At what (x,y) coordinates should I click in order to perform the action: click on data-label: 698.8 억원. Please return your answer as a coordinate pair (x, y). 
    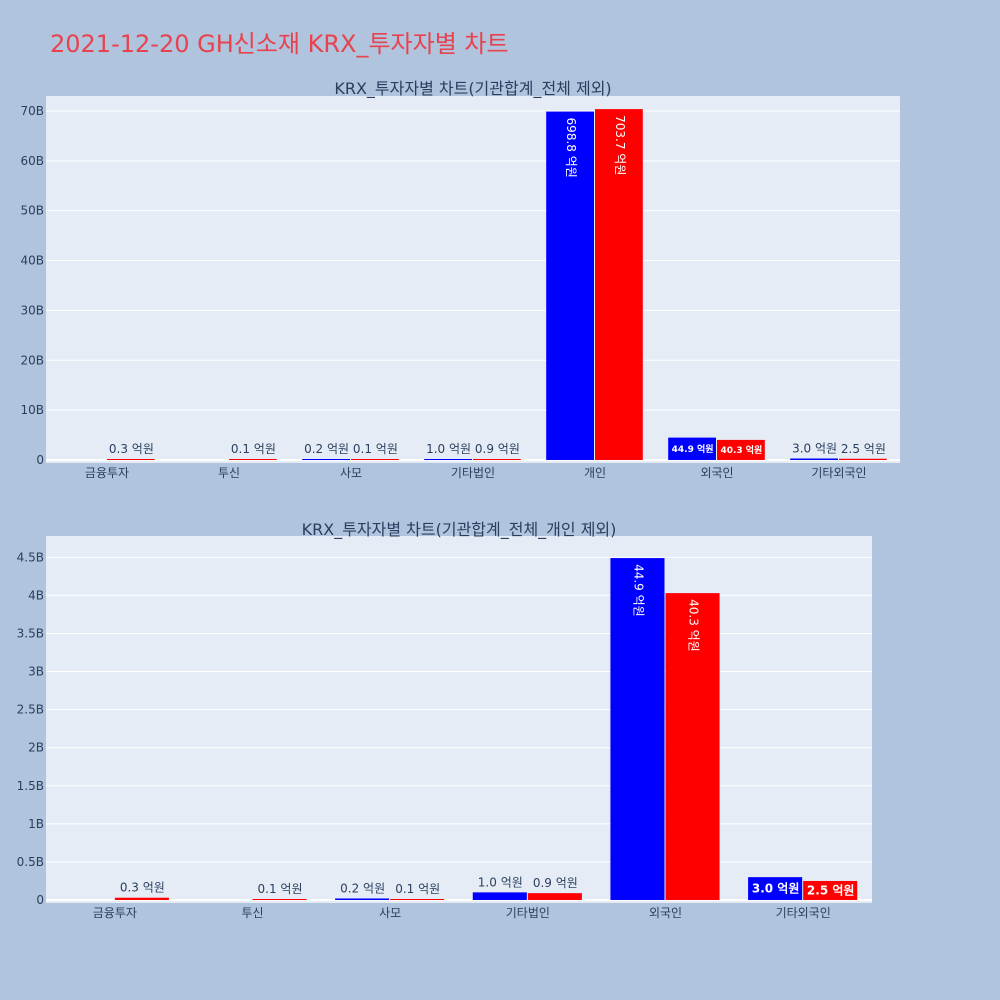
    Looking at the image, I should click on (571, 148).